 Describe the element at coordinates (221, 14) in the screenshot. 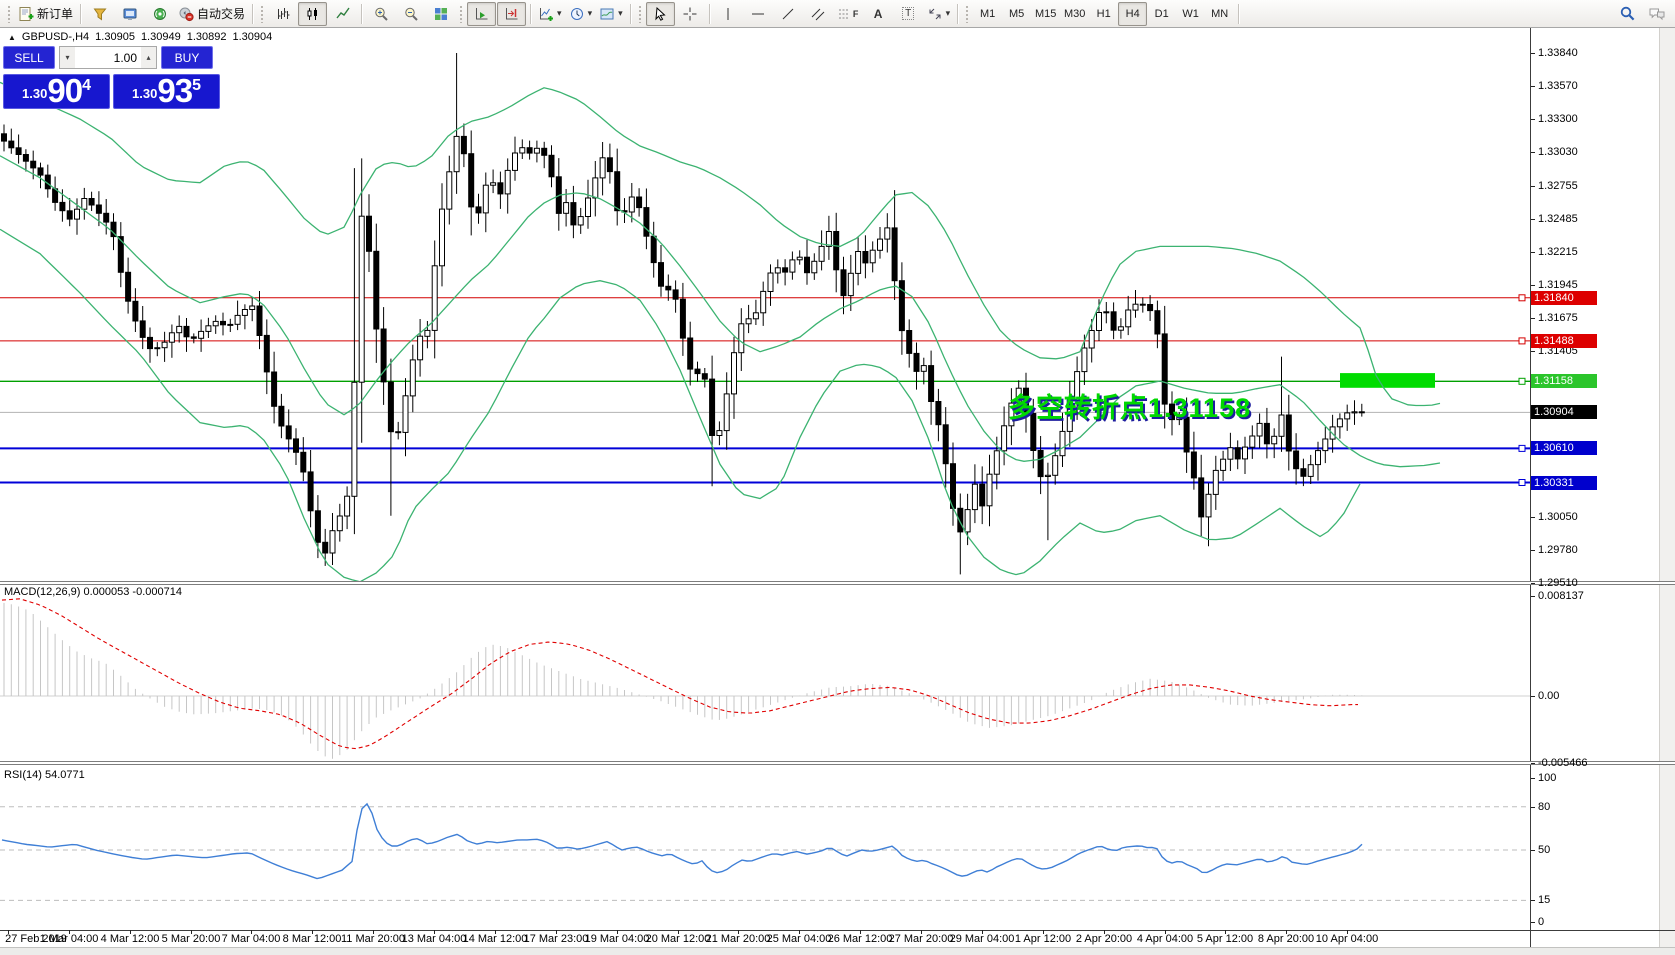

I see `autotrading-label: 自动交易` at that location.